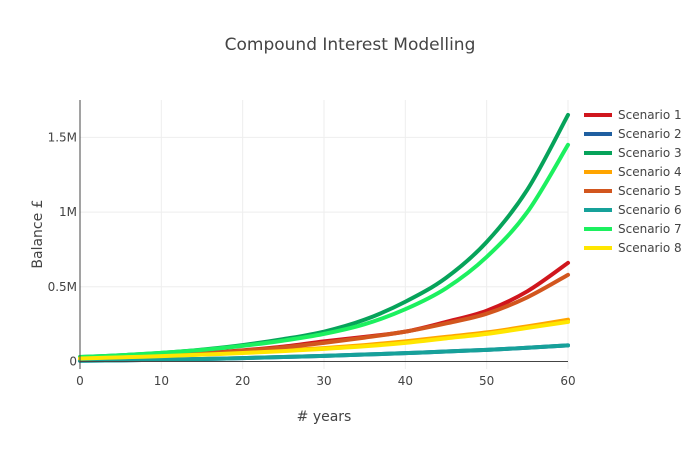 This screenshot has width=700, height=450. What do you see at coordinates (405, 381) in the screenshot?
I see `x-tick-label: 40` at bounding box center [405, 381].